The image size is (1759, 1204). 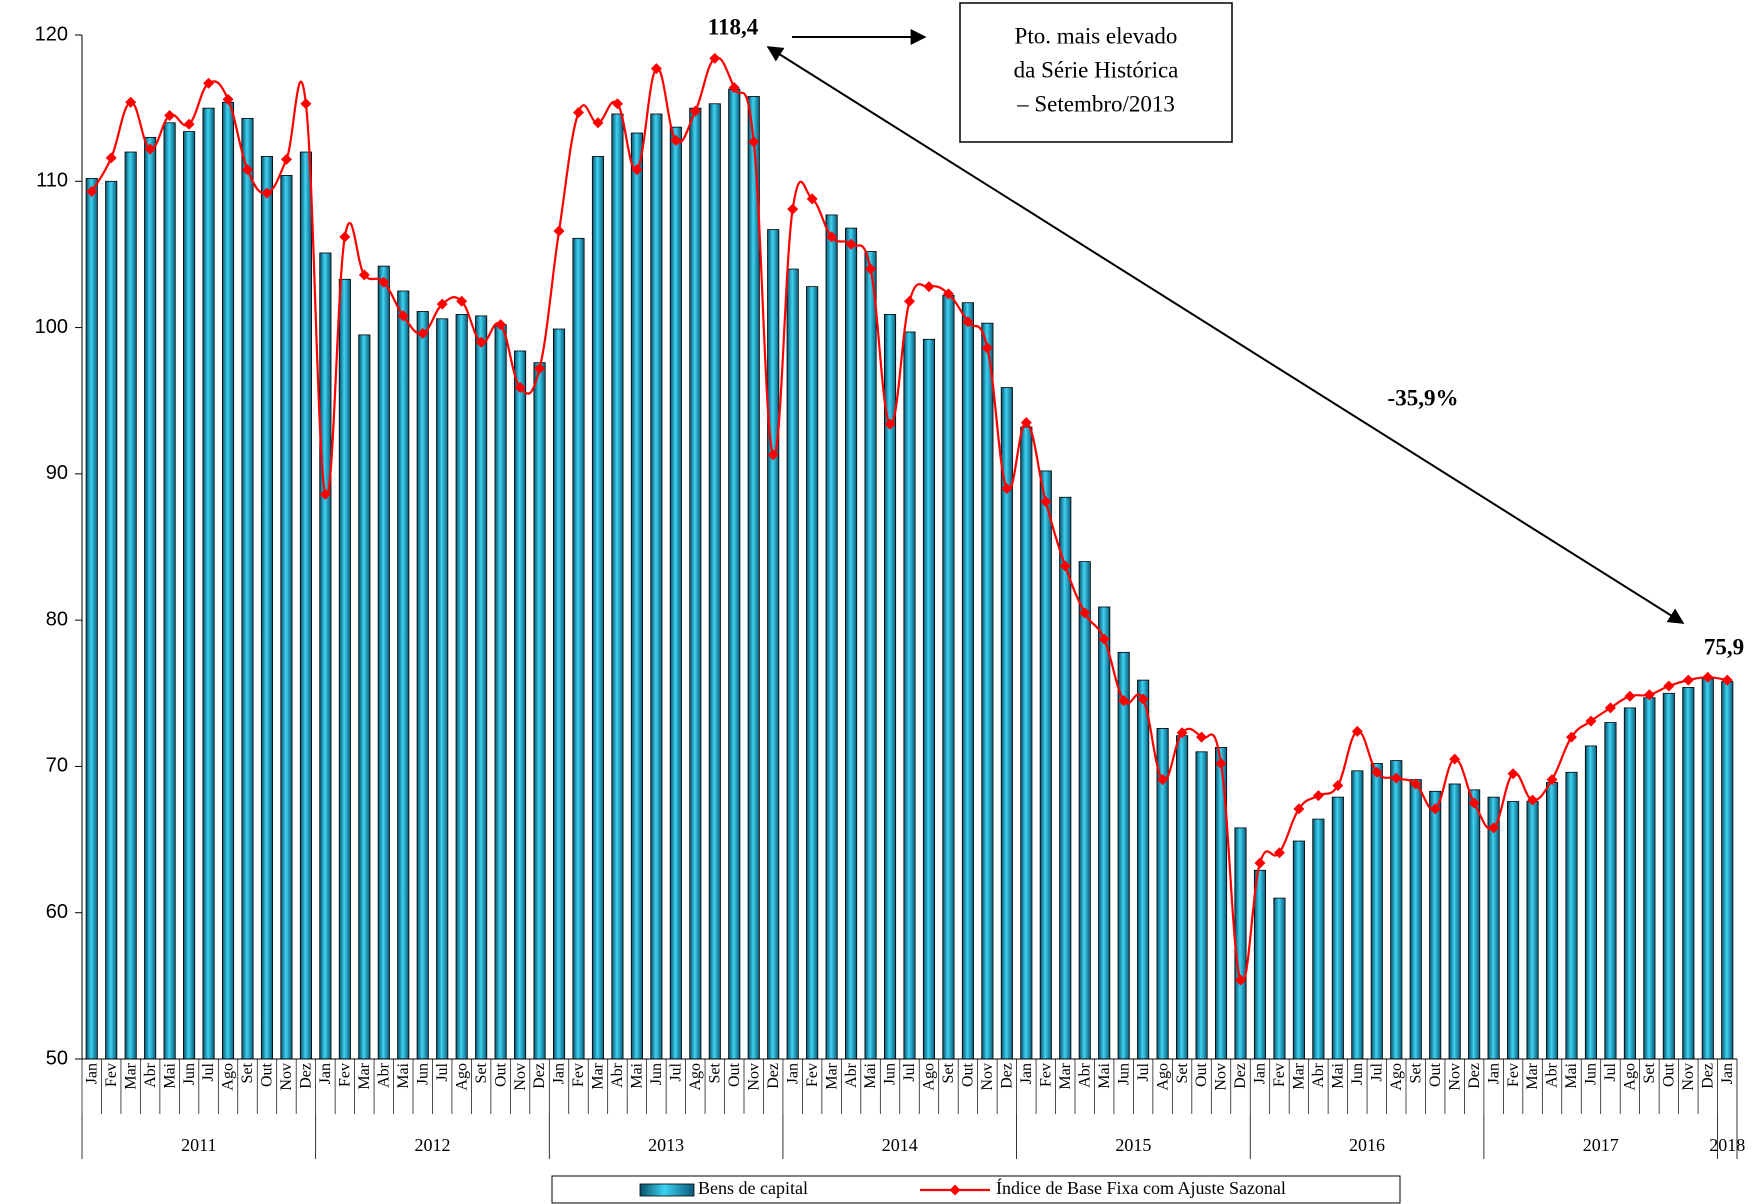 What do you see at coordinates (52, 181) in the screenshot?
I see `y-tick-label: 110` at bounding box center [52, 181].